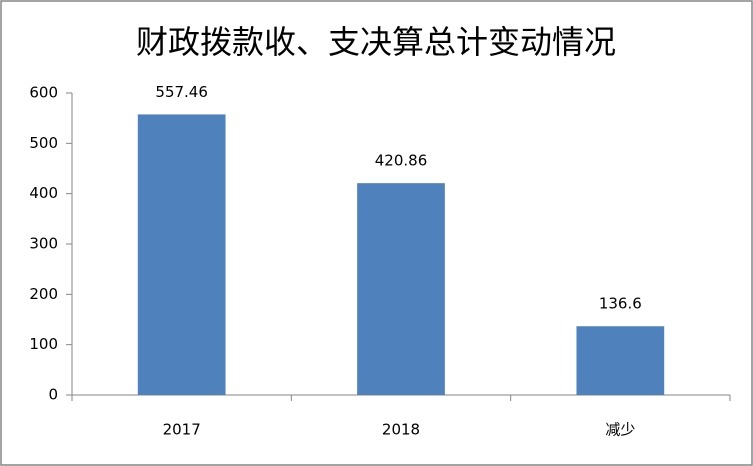 This screenshot has height=466, width=753. Describe the element at coordinates (620, 430) in the screenshot. I see `x-tick-label: 减少` at that location.